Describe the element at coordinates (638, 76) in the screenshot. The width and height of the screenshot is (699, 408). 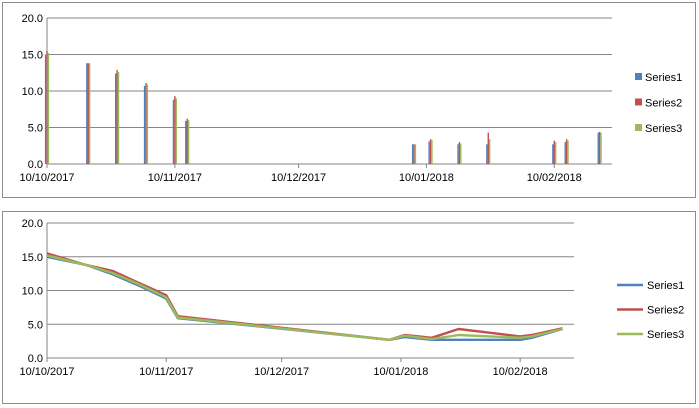
I see `legend-swatch-series1` at that location.